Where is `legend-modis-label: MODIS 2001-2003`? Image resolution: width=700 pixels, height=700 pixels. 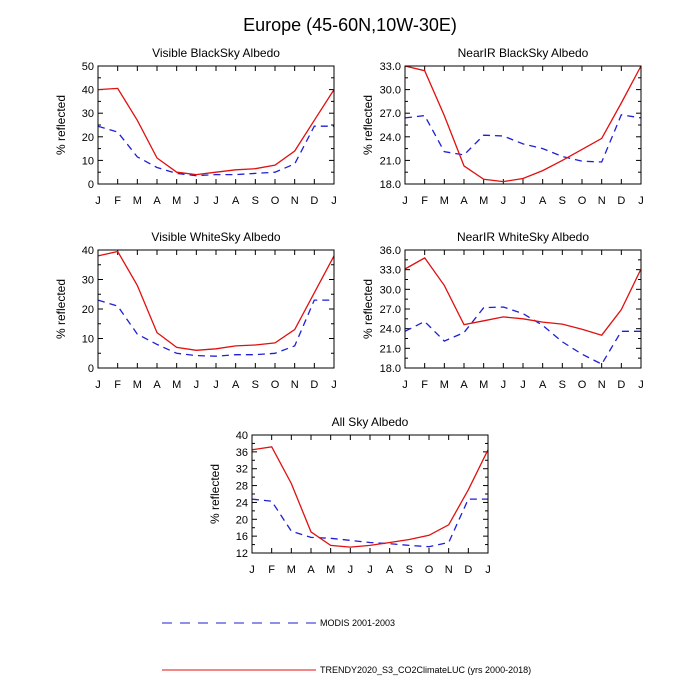 legend-modis-label: MODIS 2001-2003 is located at coordinates (357, 623).